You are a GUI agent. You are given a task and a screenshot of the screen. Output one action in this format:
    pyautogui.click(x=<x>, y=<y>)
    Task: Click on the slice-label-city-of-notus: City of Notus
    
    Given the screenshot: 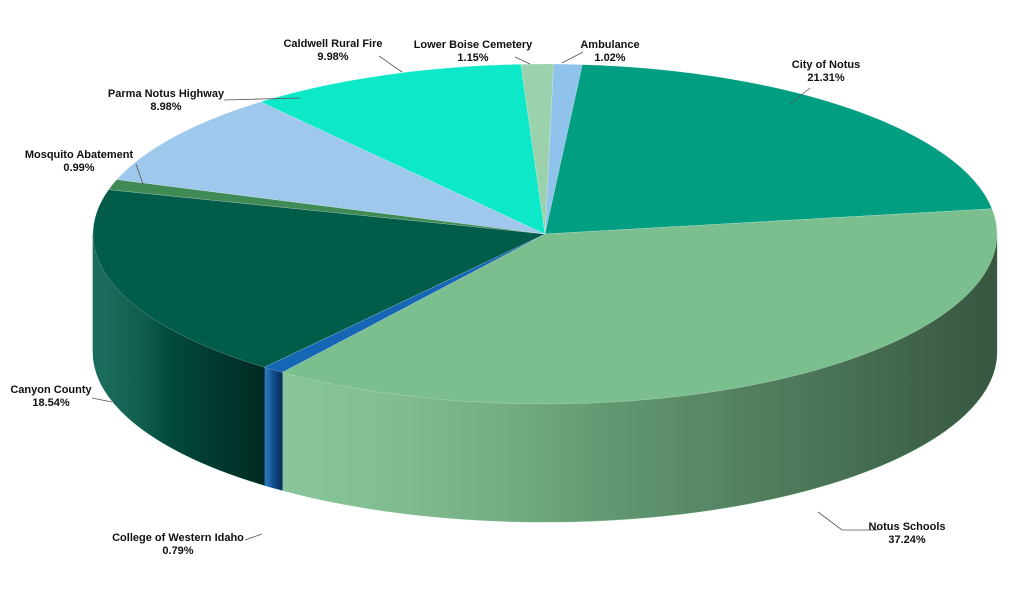 What is the action you would take?
    pyautogui.click(x=826, y=65)
    